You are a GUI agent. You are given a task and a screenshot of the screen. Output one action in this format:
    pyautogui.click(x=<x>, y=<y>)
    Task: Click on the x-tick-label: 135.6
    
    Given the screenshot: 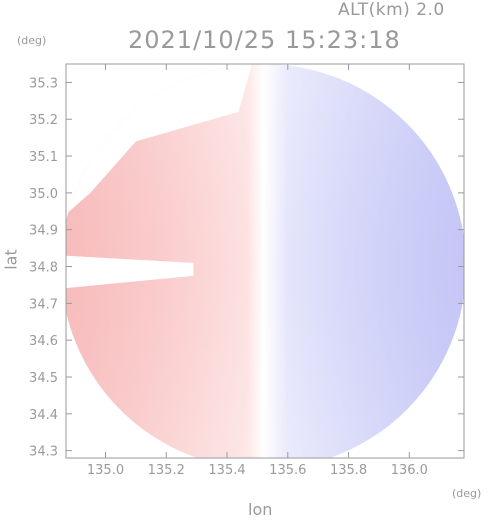 What is the action you would take?
    pyautogui.click(x=287, y=470)
    